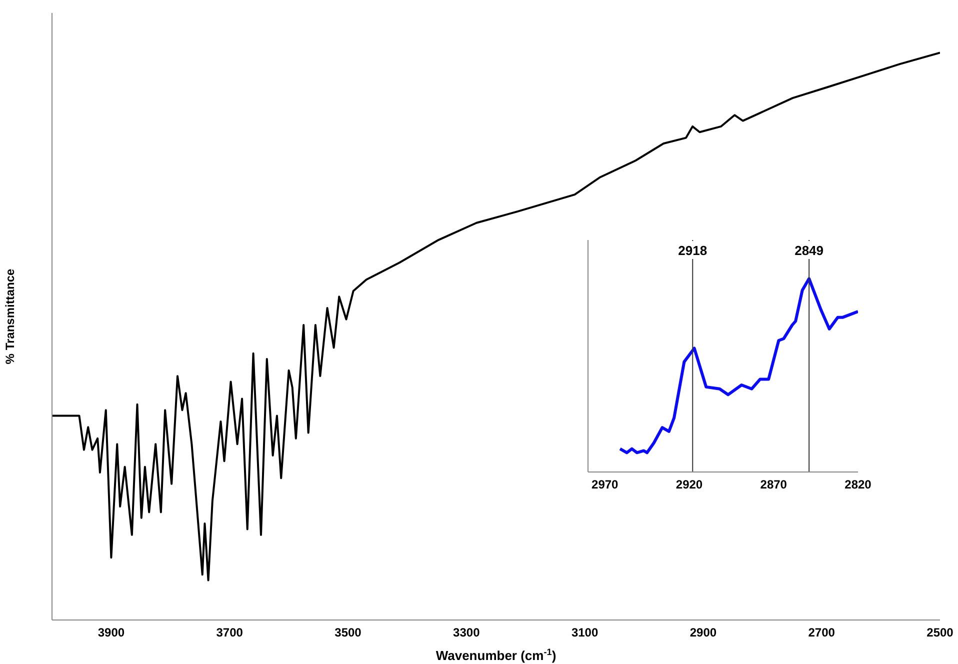 The width and height of the screenshot is (958, 664). I want to click on x-tick-label: 3100, so click(584, 633).